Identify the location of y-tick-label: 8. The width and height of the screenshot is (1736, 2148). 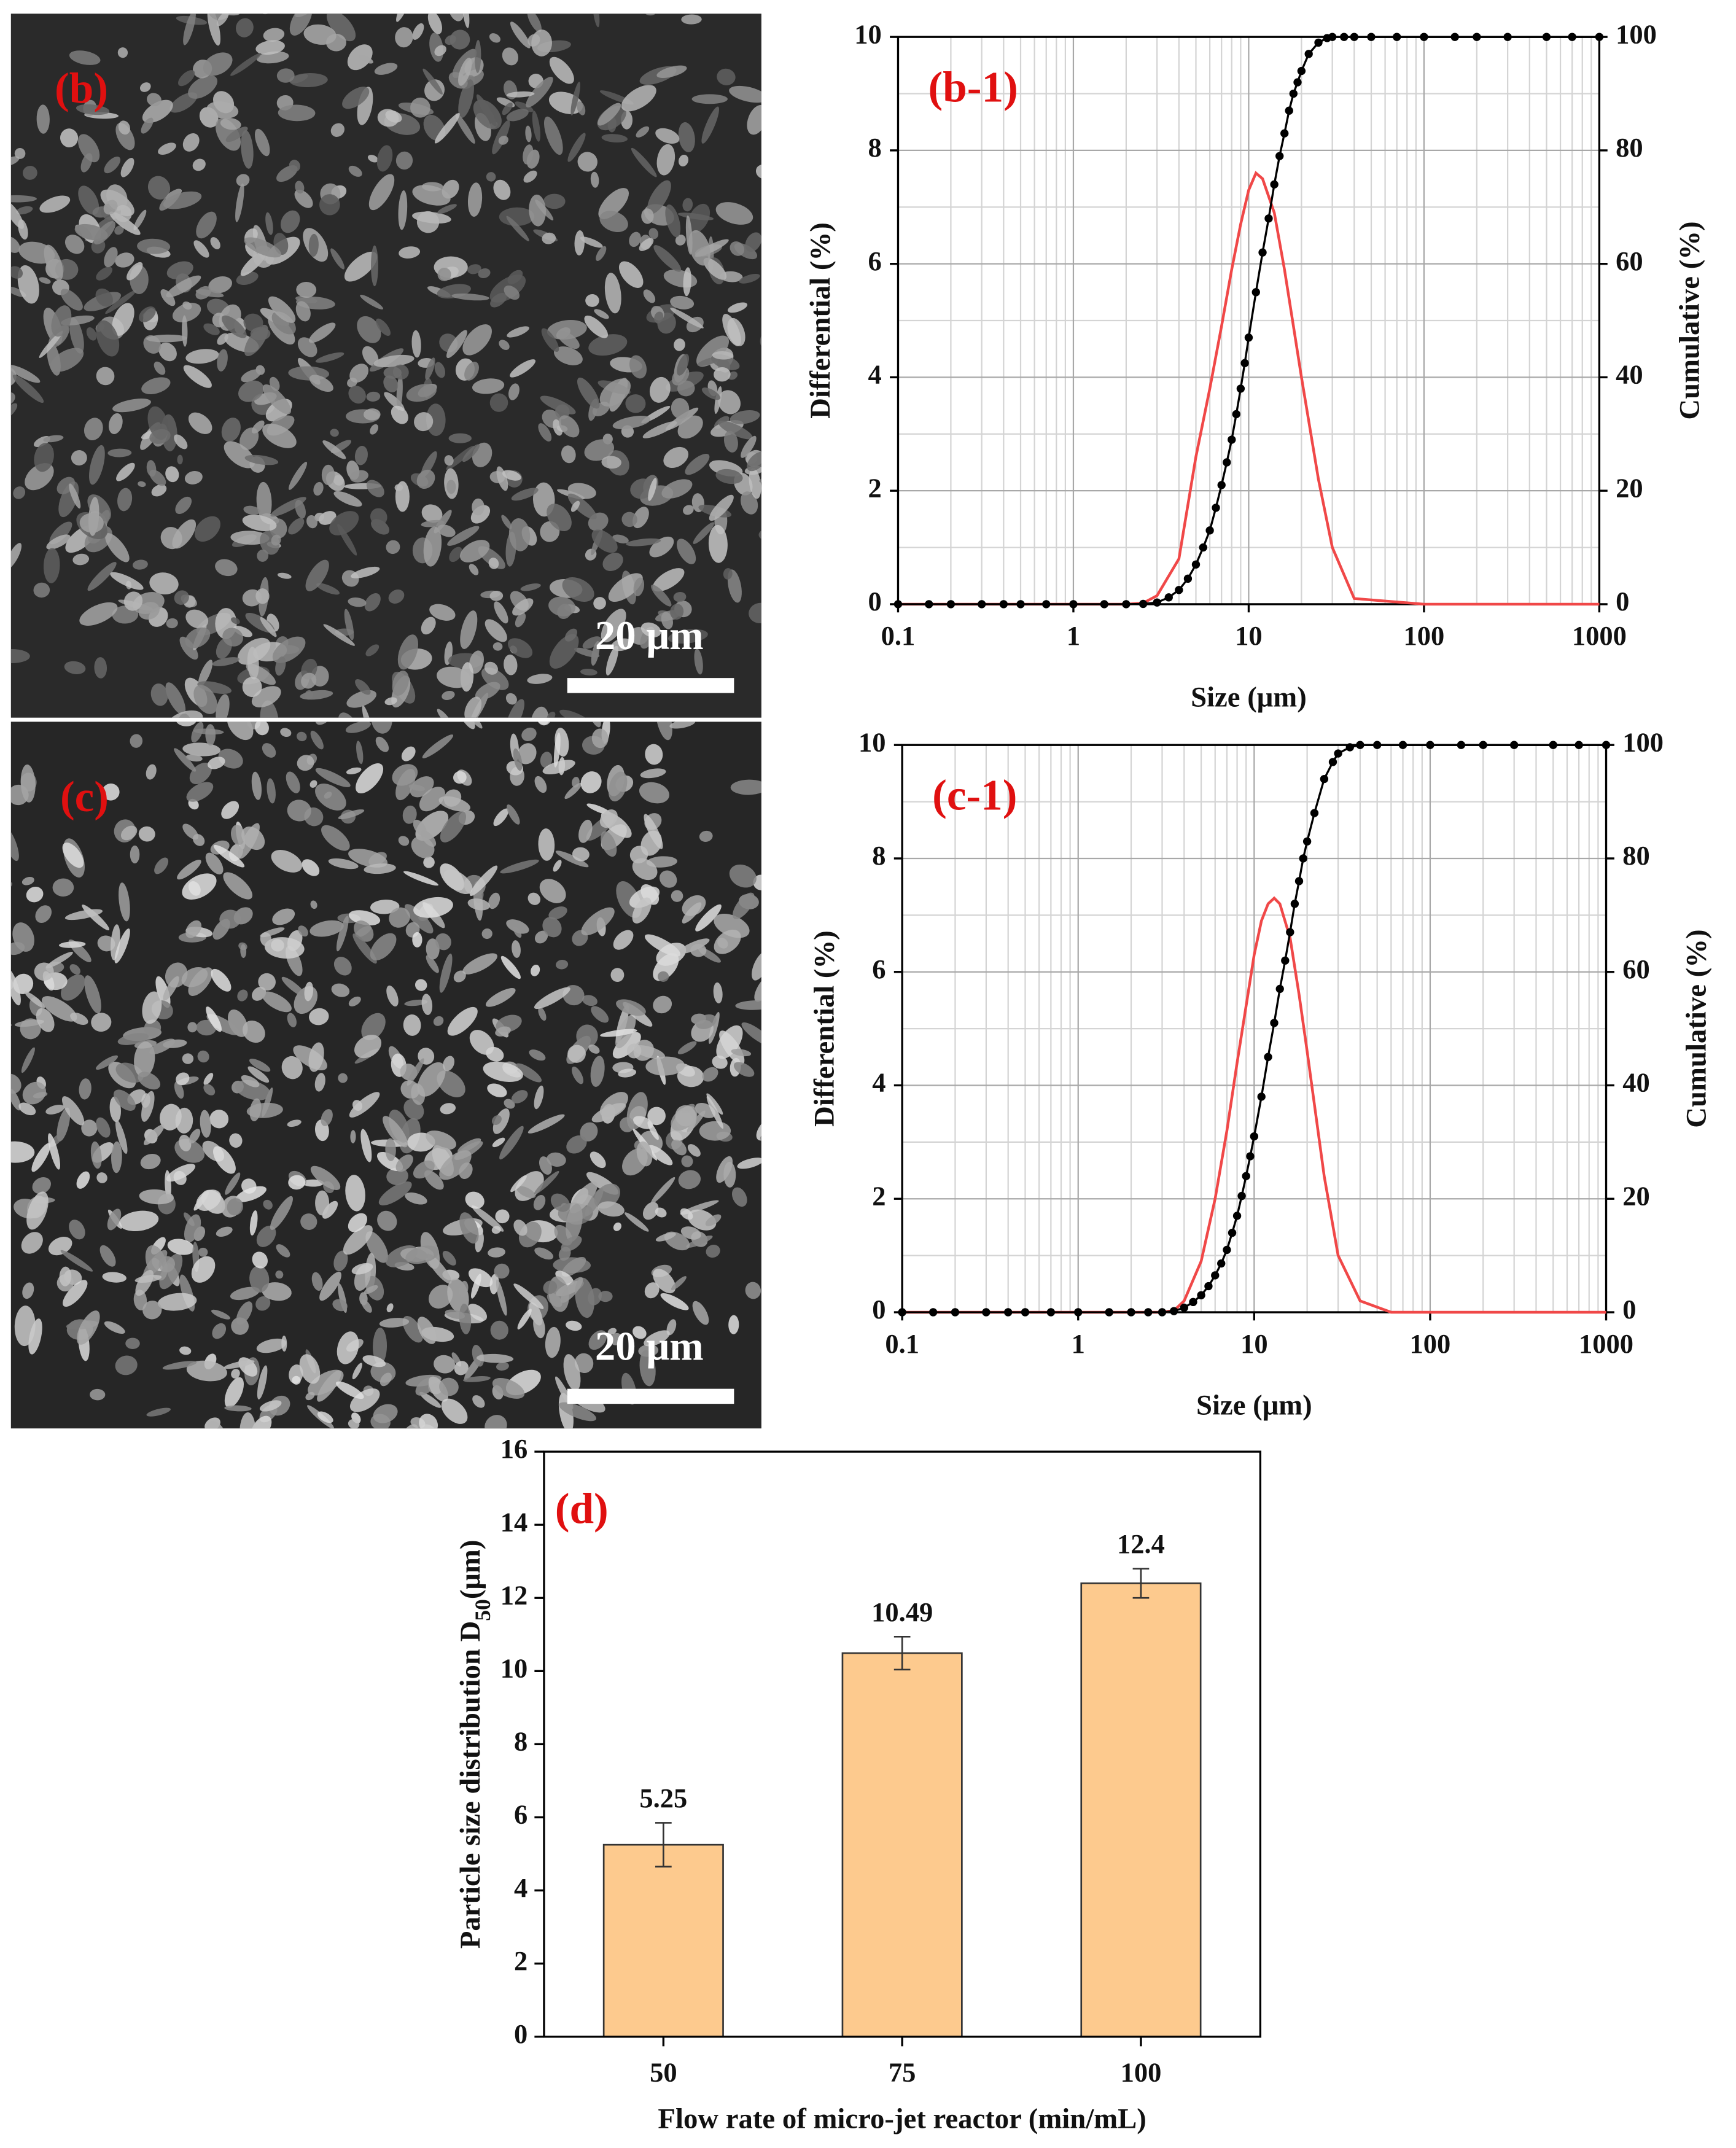
(520, 1741).